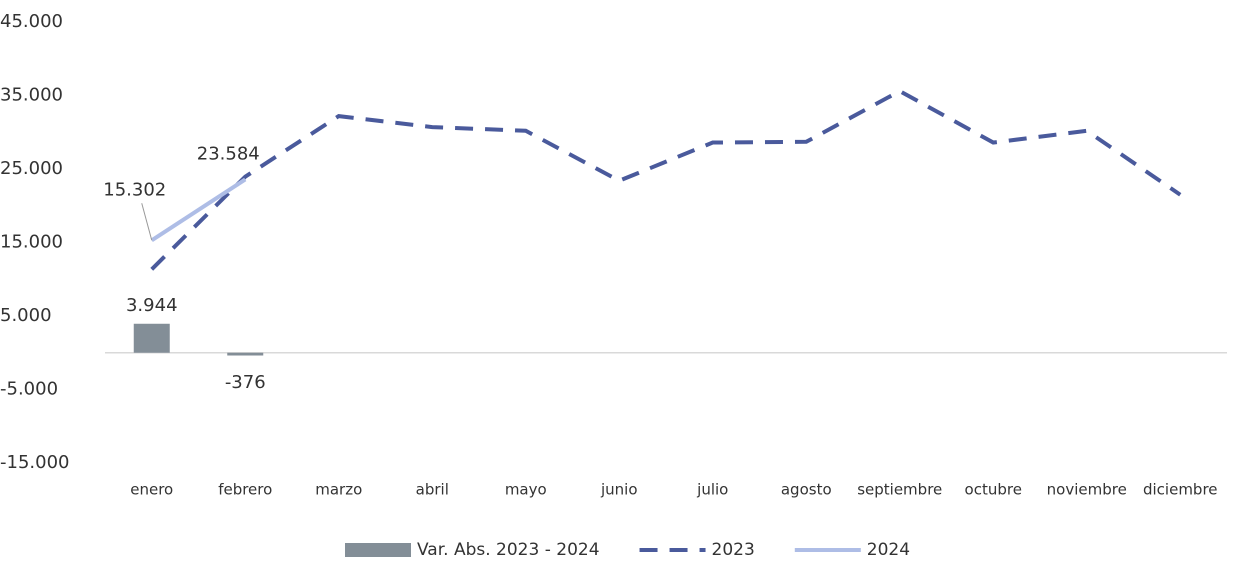 This screenshot has height=565, width=1237. What do you see at coordinates (26, 315) in the screenshot?
I see `y-tick-label: 5.000` at bounding box center [26, 315].